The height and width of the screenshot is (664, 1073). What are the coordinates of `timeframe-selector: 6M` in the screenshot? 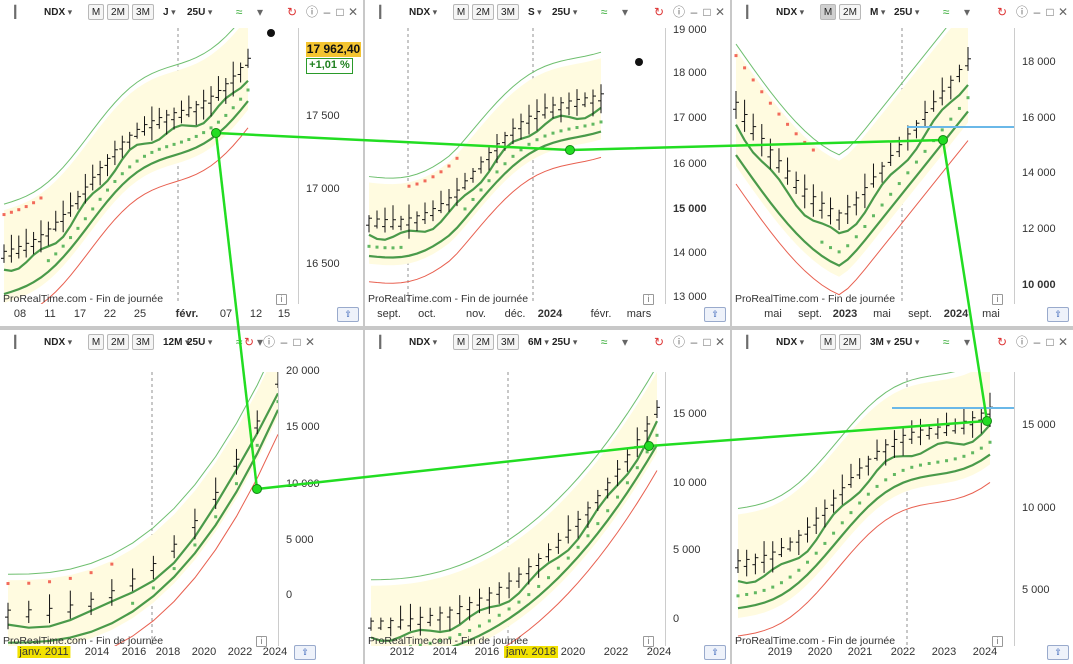 It's located at (538, 342).